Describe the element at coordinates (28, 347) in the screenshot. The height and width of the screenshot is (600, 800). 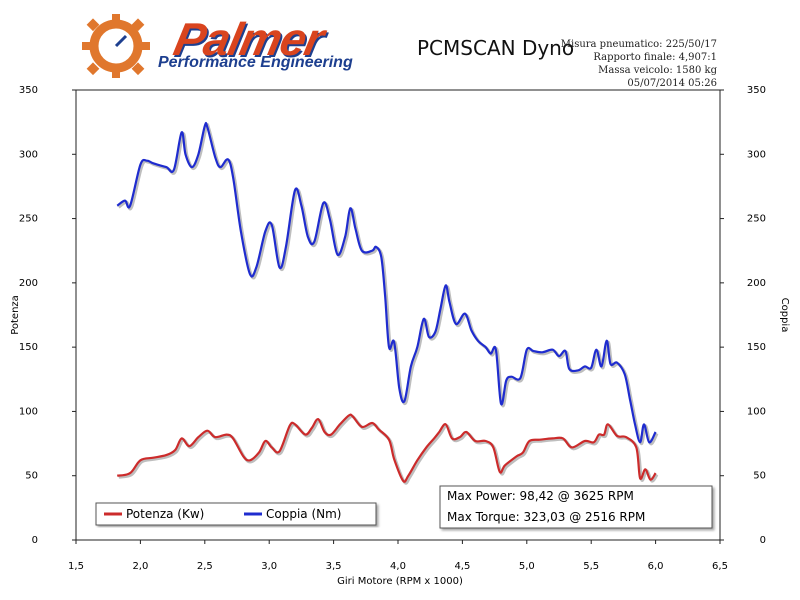
I see `y-tick-label-left: 150` at that location.